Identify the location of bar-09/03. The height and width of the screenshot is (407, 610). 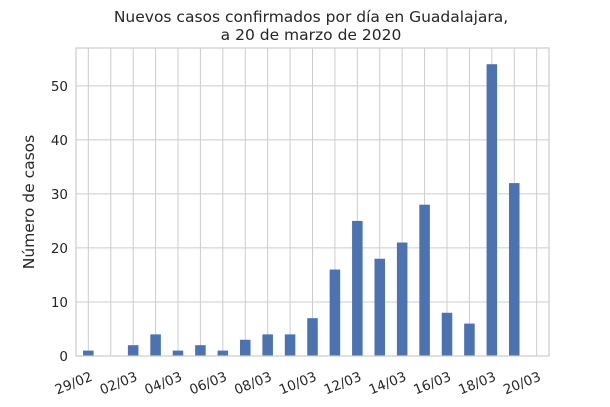
(290, 345).